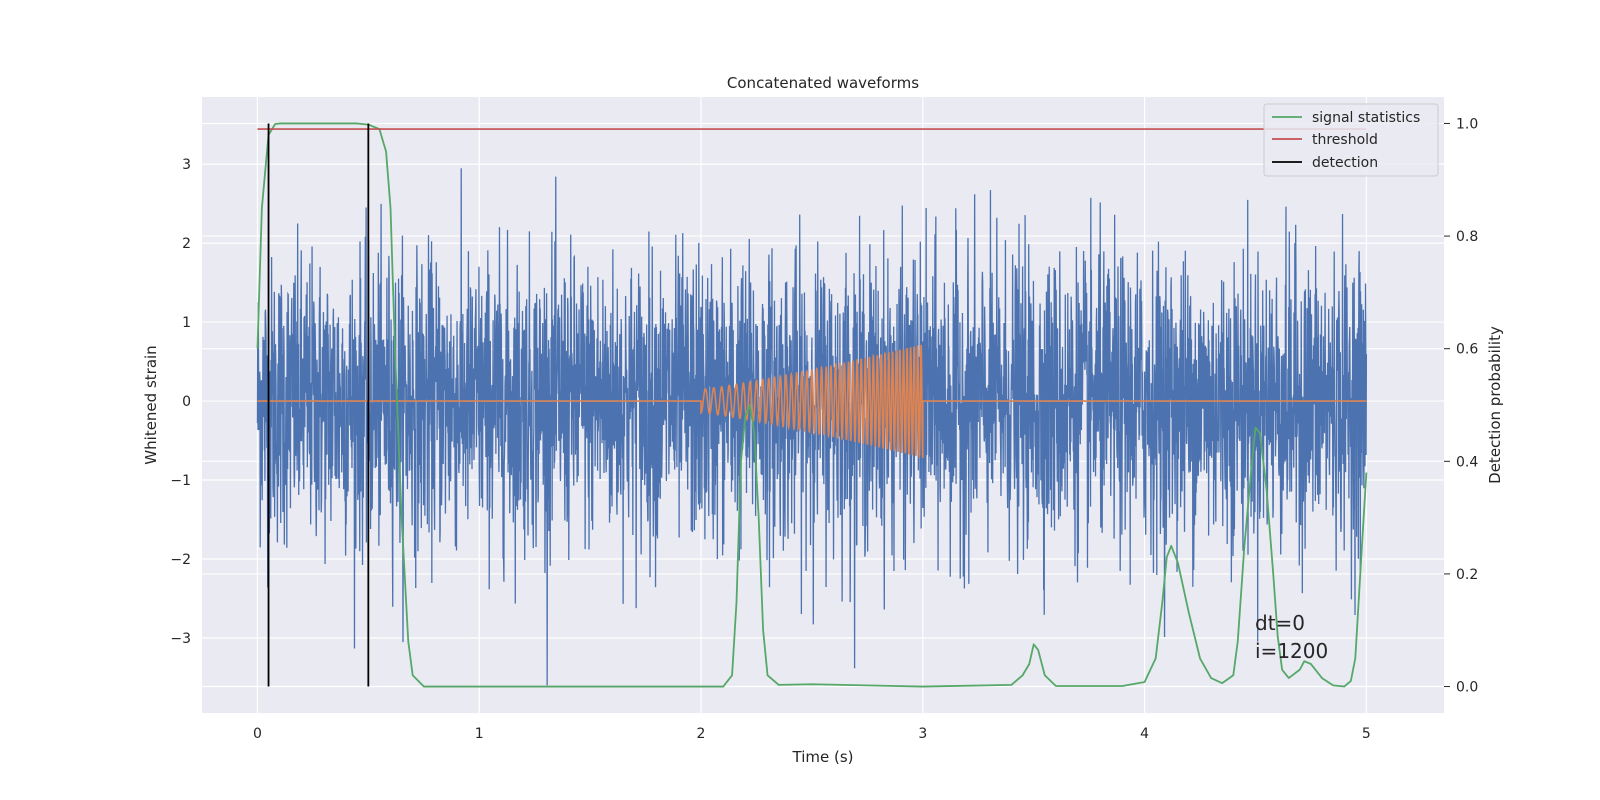 This screenshot has height=800, width=1600. What do you see at coordinates (257, 734) in the screenshot?
I see `x-tick-label: 0` at bounding box center [257, 734].